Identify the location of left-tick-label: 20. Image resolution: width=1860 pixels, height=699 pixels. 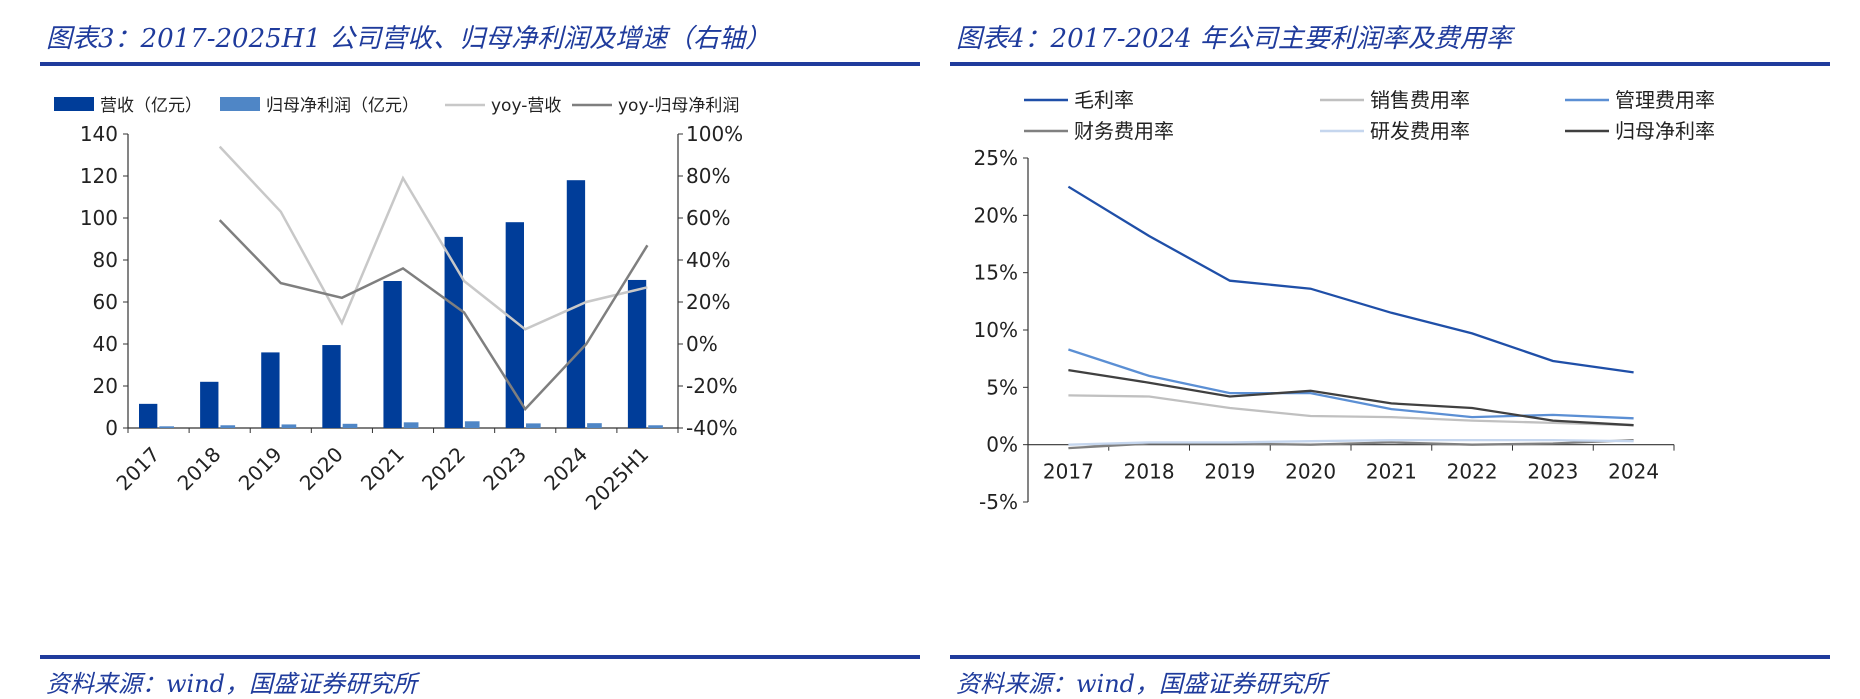
(105, 386).